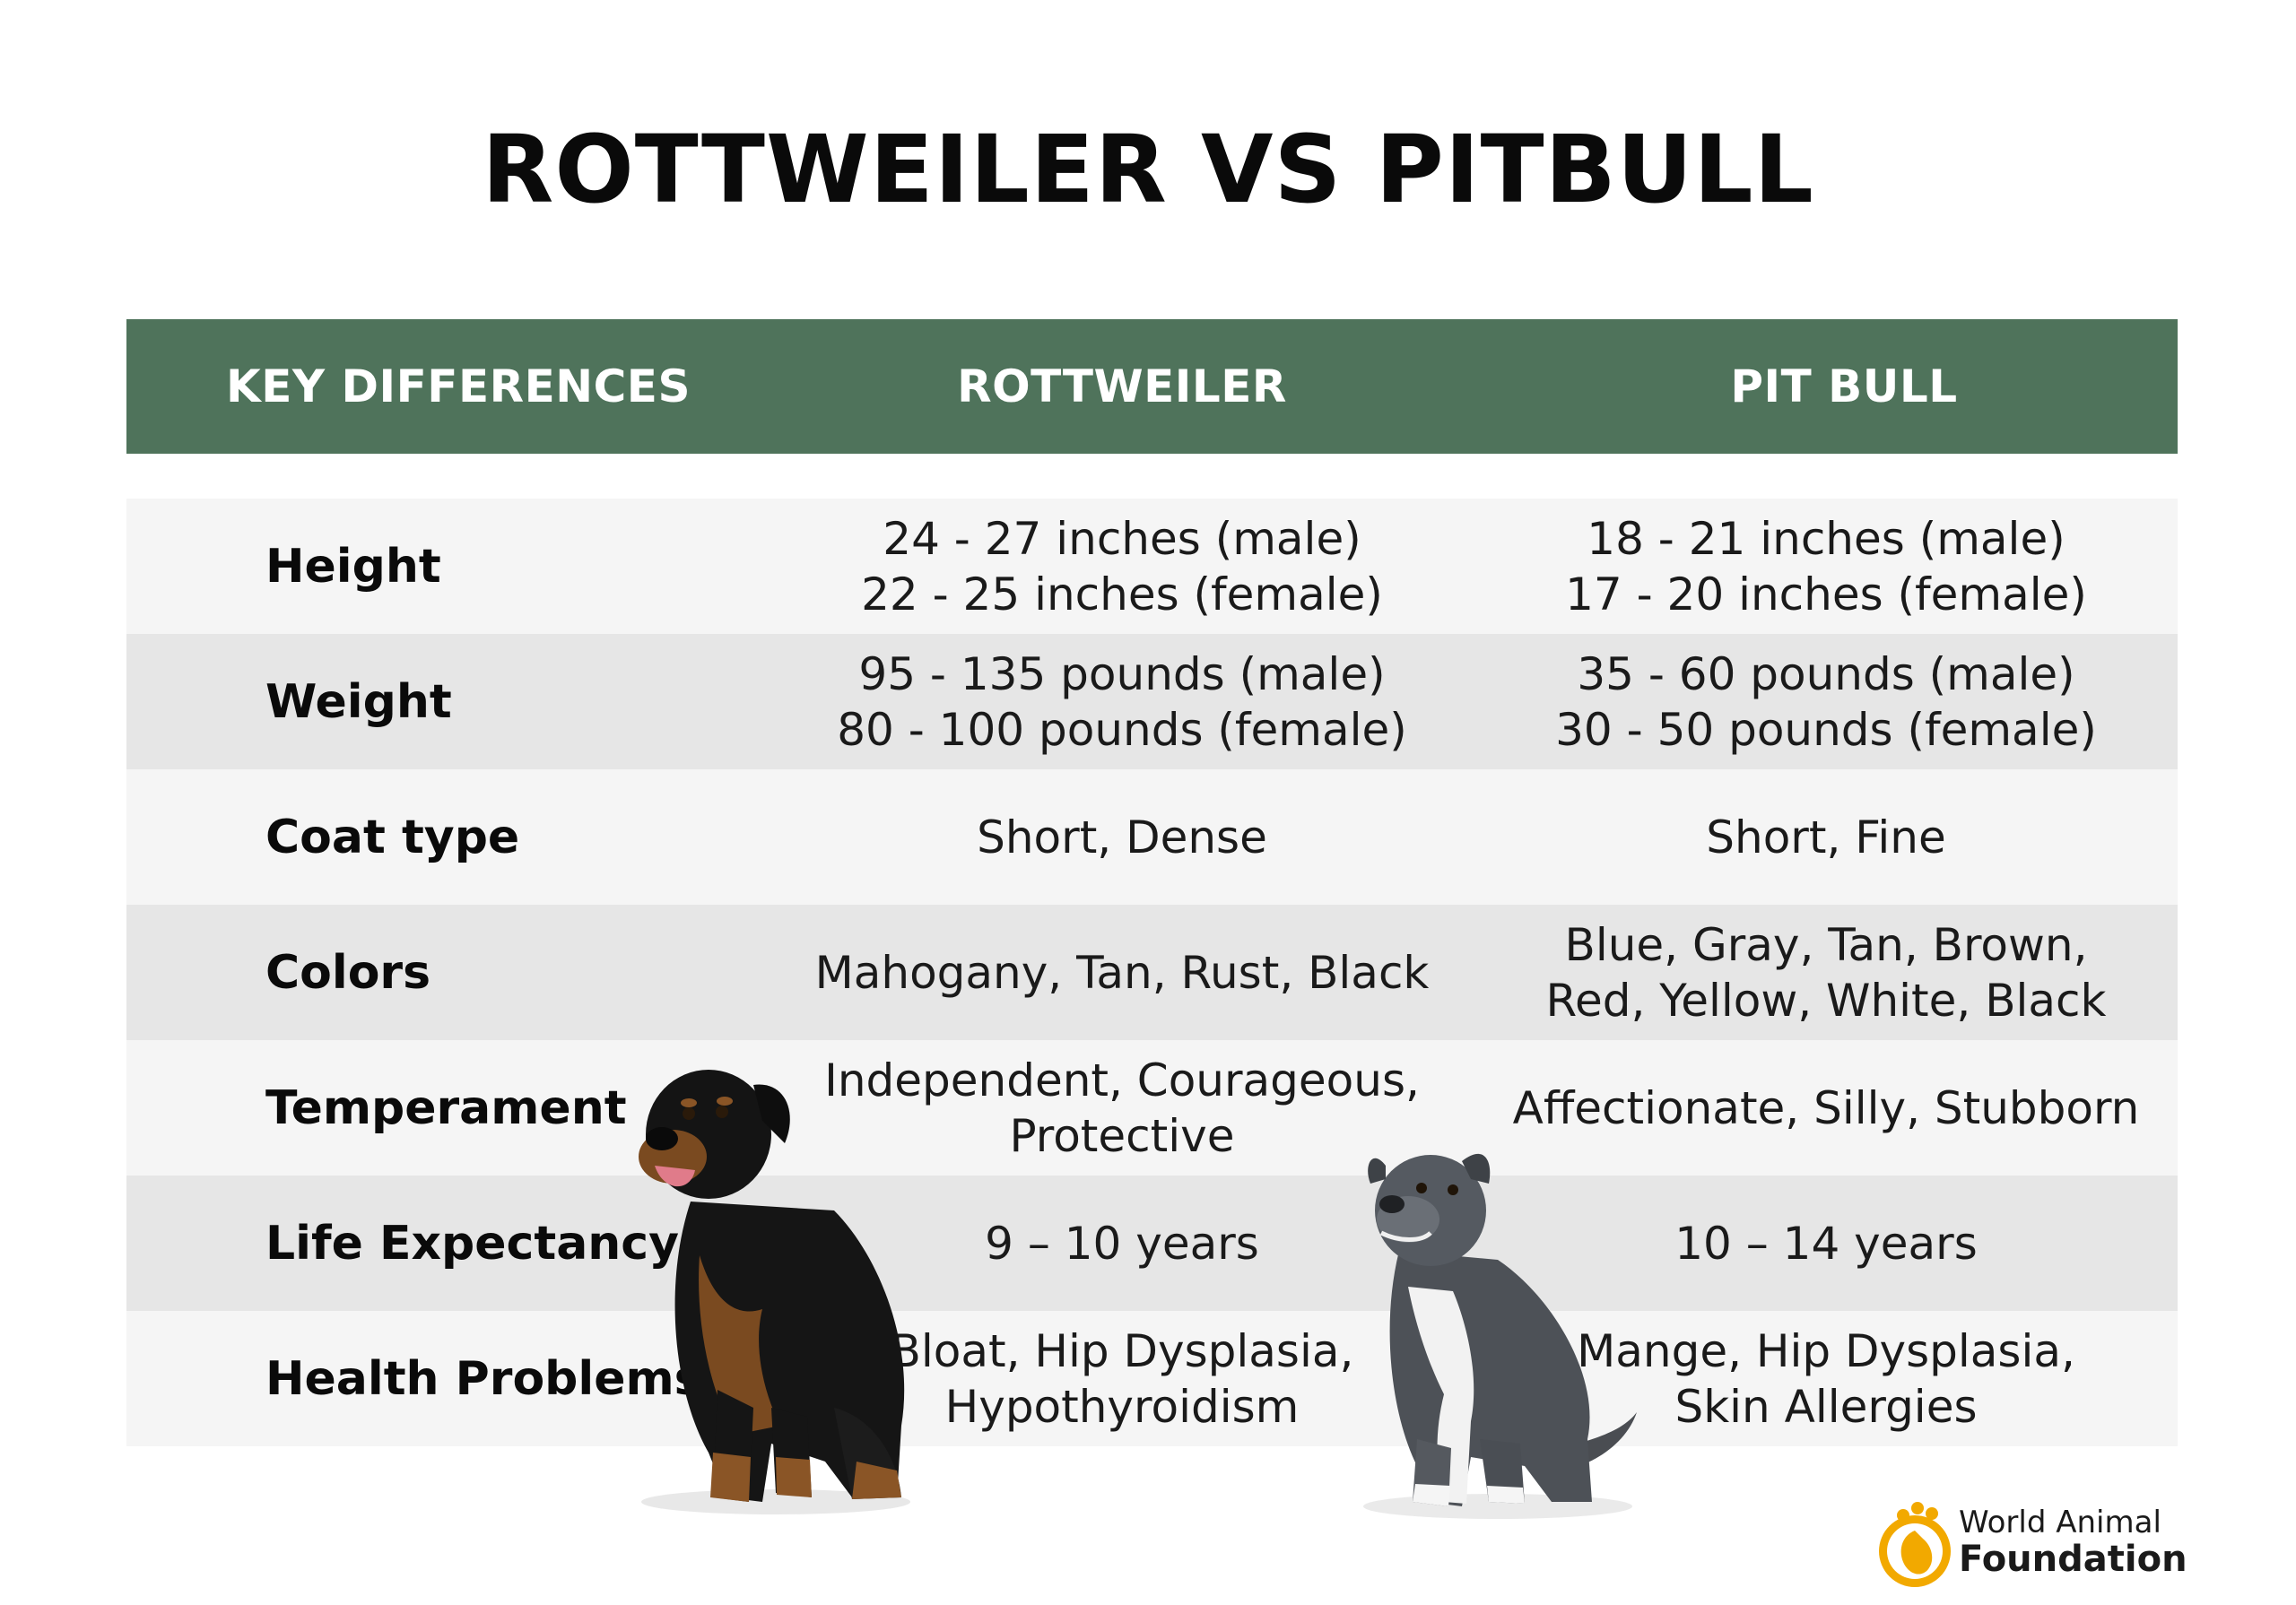 The image size is (2296, 1605). I want to click on row-label: Coat type, so click(392, 837).